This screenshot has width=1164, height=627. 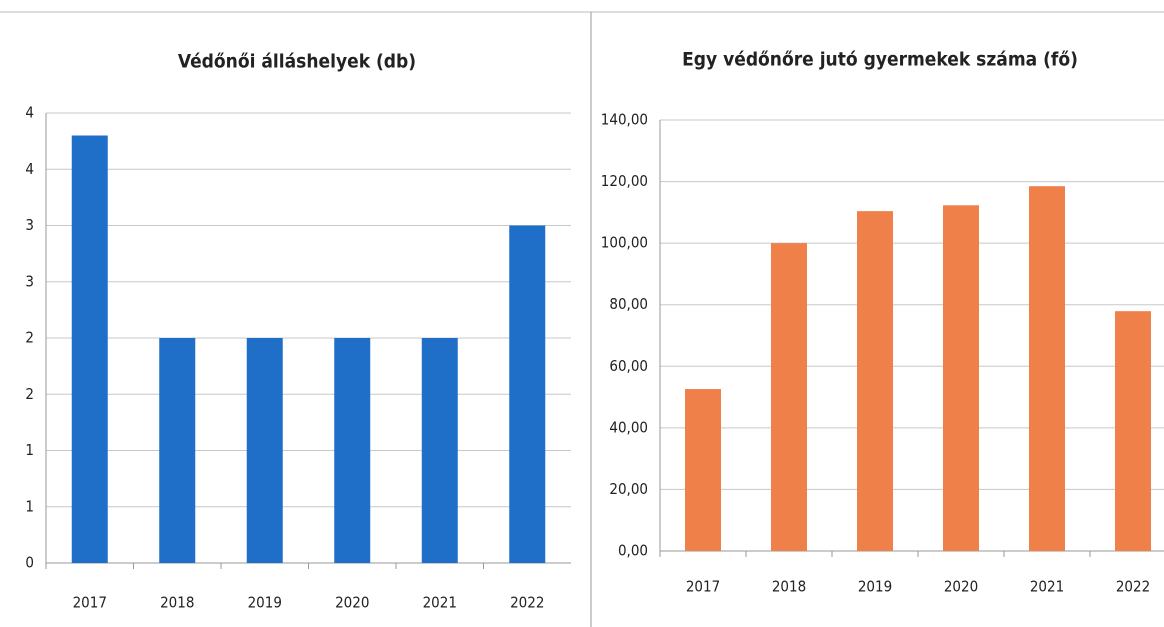 What do you see at coordinates (880, 60) in the screenshot?
I see `chart-title: Egy védőnőre jutó gyermekek száma (fő)` at bounding box center [880, 60].